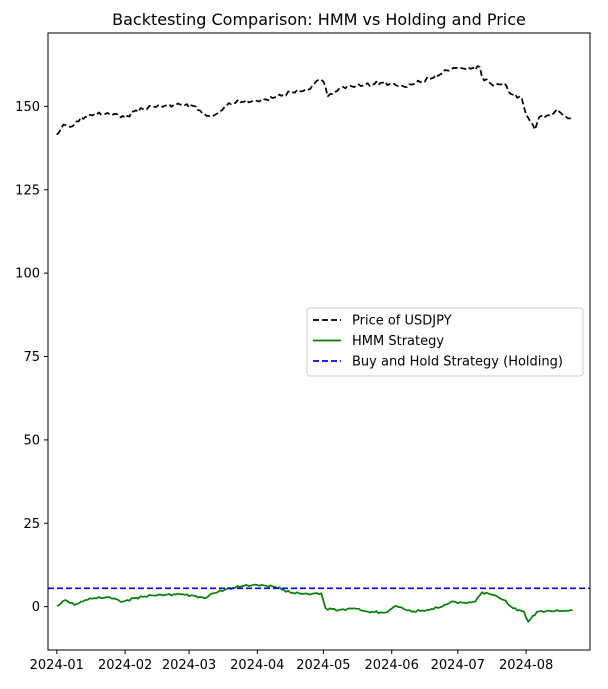  I want to click on x-tick-label: 2024-04, so click(257, 665).